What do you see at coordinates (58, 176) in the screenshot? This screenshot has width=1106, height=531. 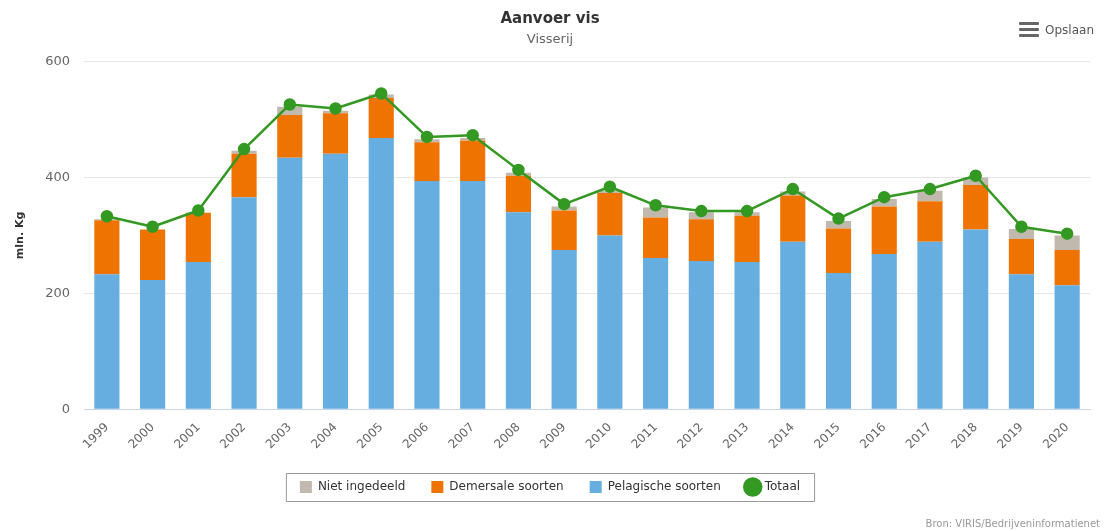 I see `y-tick-label: 400` at bounding box center [58, 176].